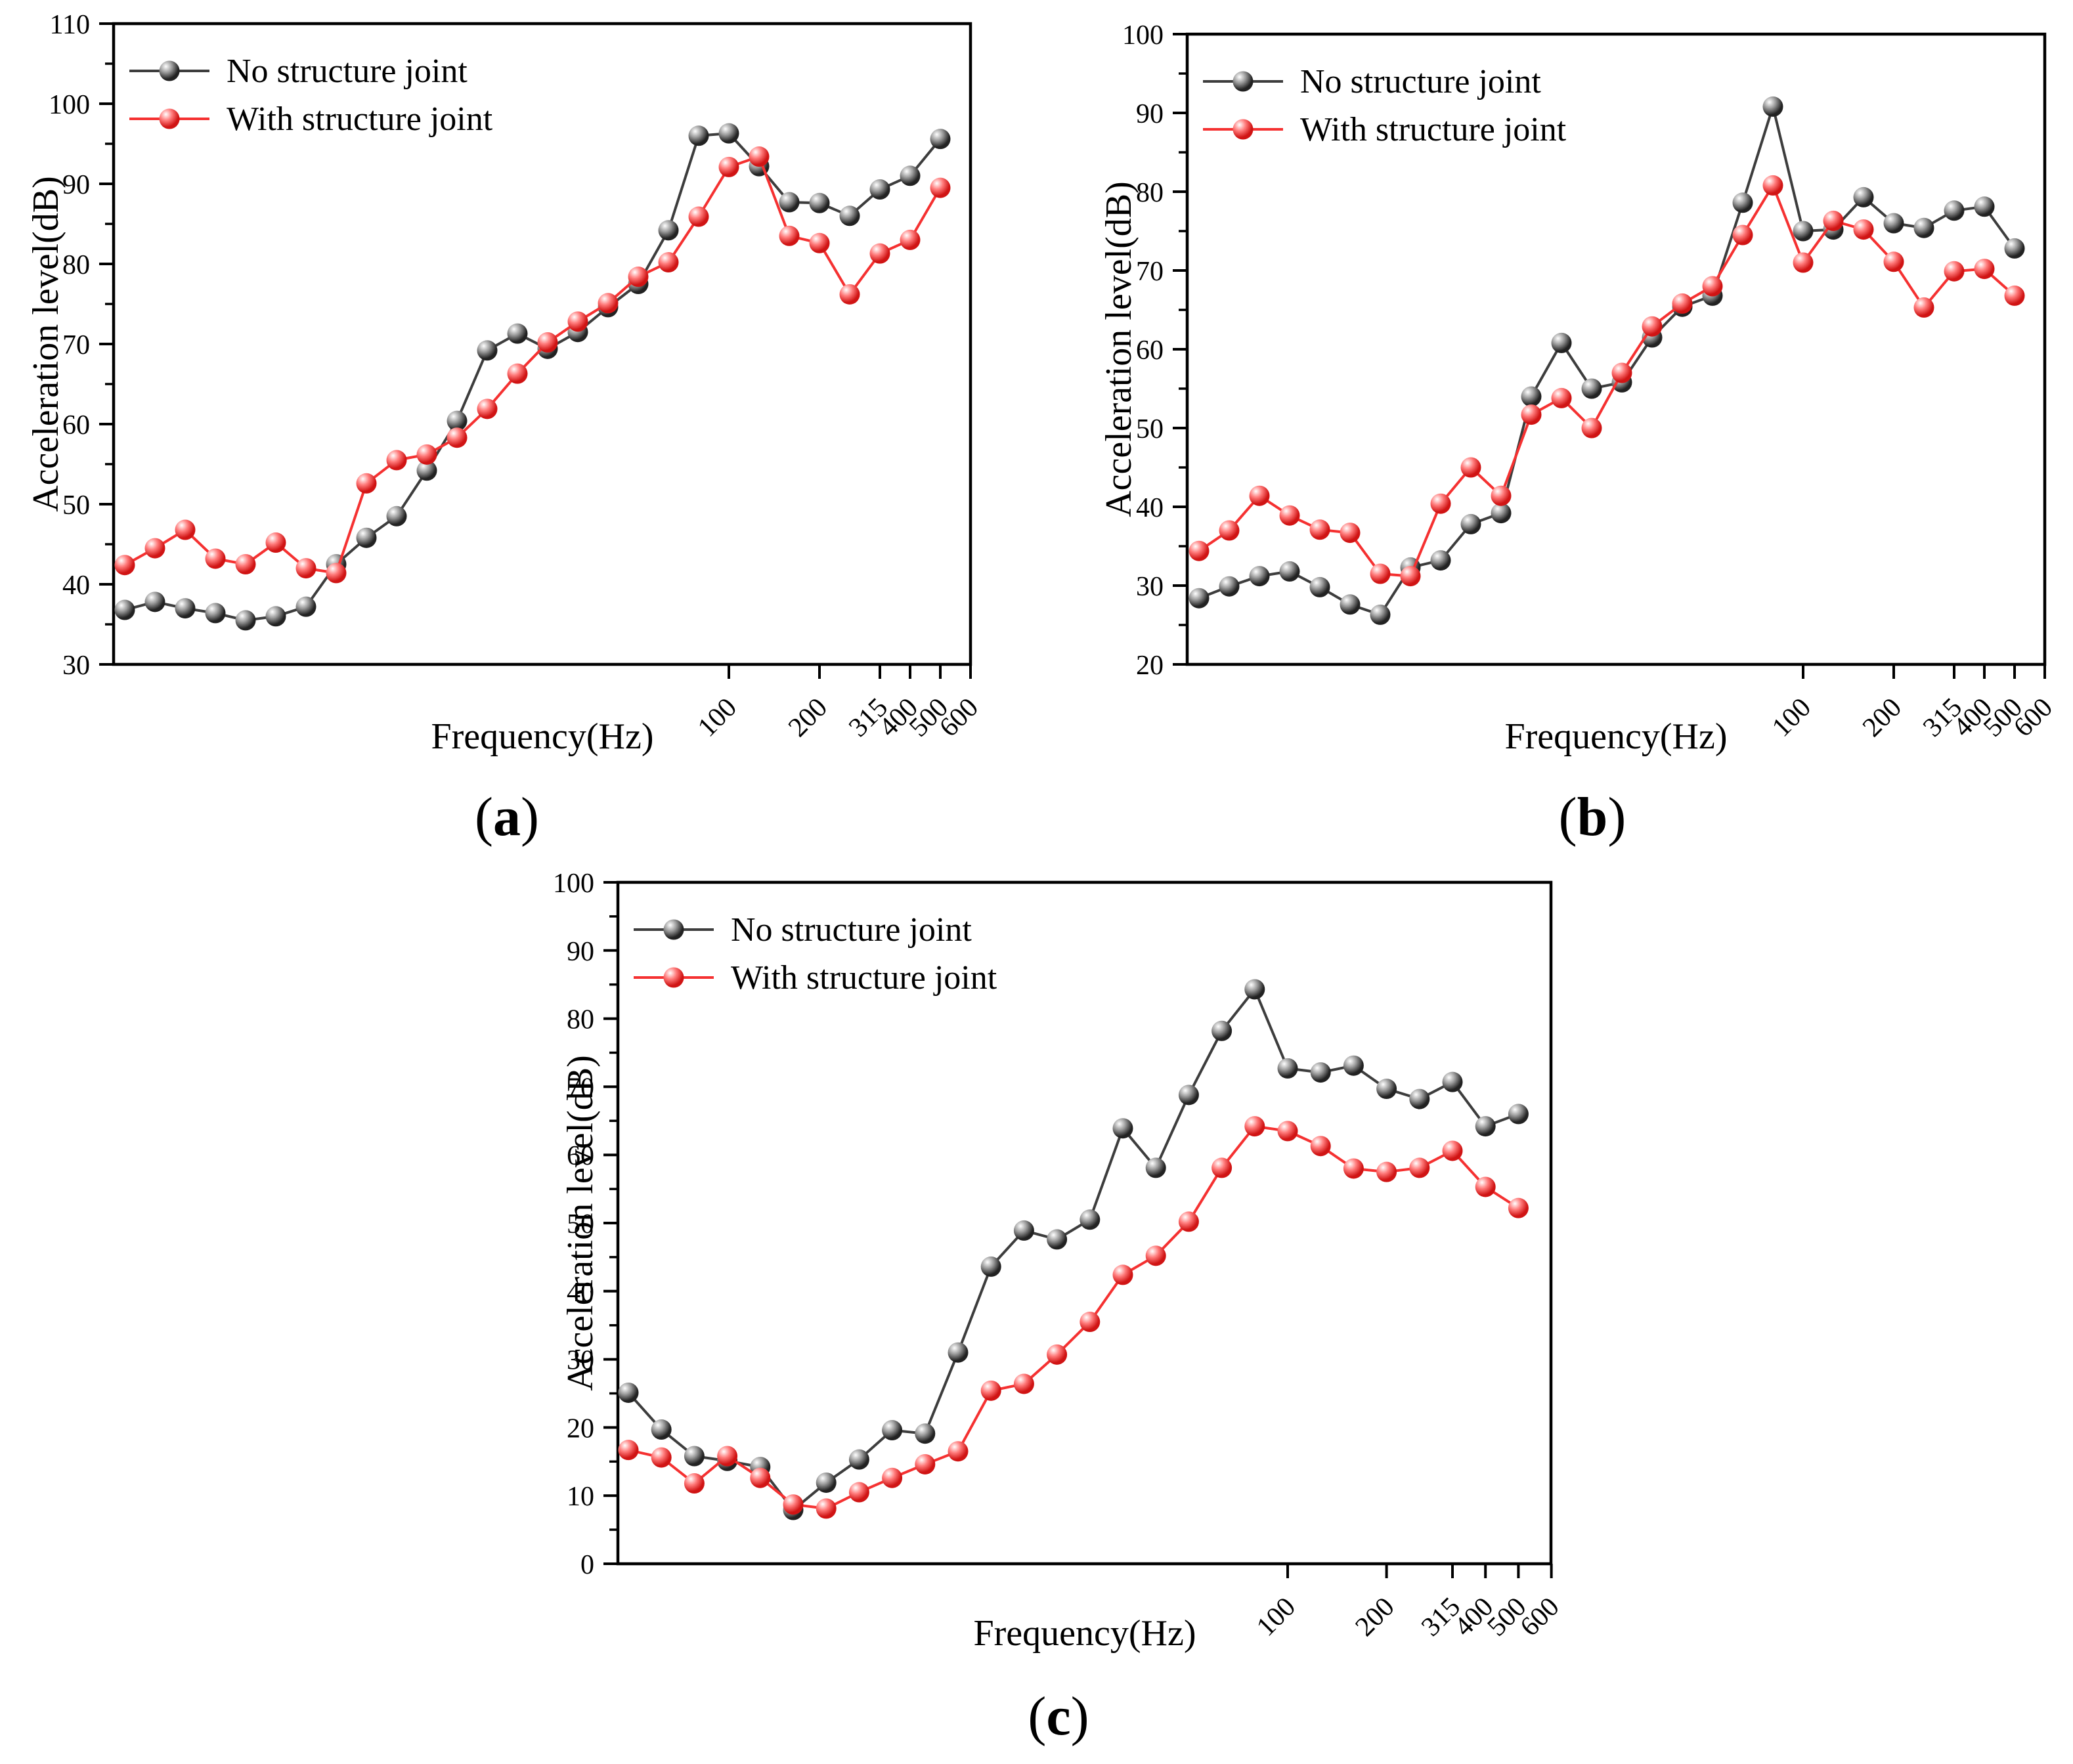 Image resolution: width=2073 pixels, height=1764 pixels. What do you see at coordinates (864, 978) in the screenshot?
I see `legend-label: With structure joint` at bounding box center [864, 978].